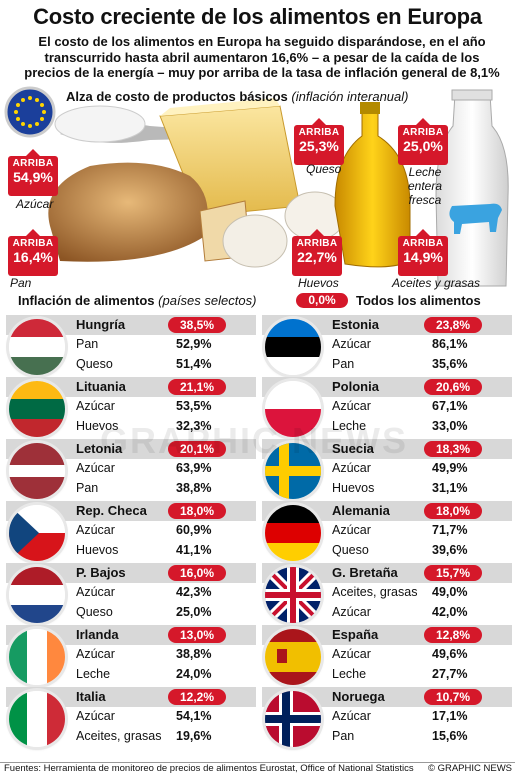 This screenshot has width=515, height=779. What do you see at coordinates (293, 471) in the screenshot?
I see `sweden-flag-icon` at bounding box center [293, 471].